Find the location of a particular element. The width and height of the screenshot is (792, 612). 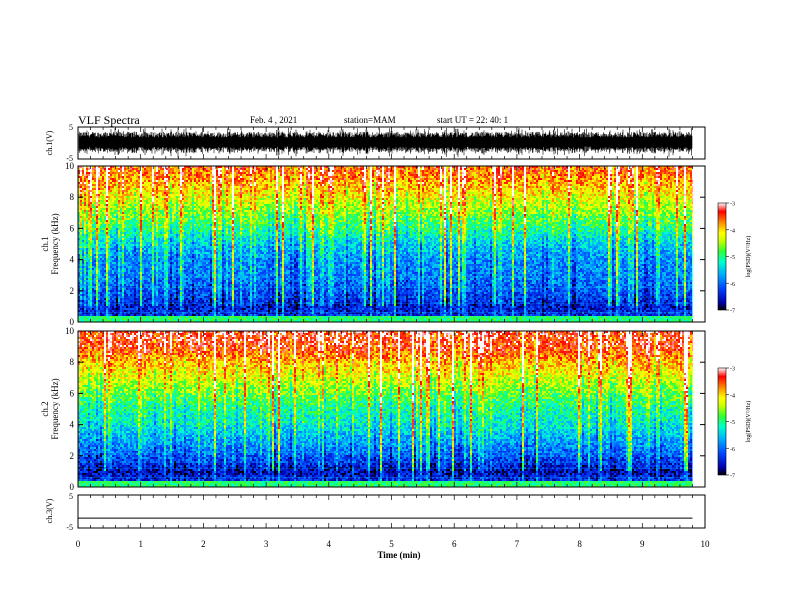

colorbar-ch2: -3 -4 -5 -6 -7 log(PSD)(V²/Hz) is located at coordinates (735, 423).